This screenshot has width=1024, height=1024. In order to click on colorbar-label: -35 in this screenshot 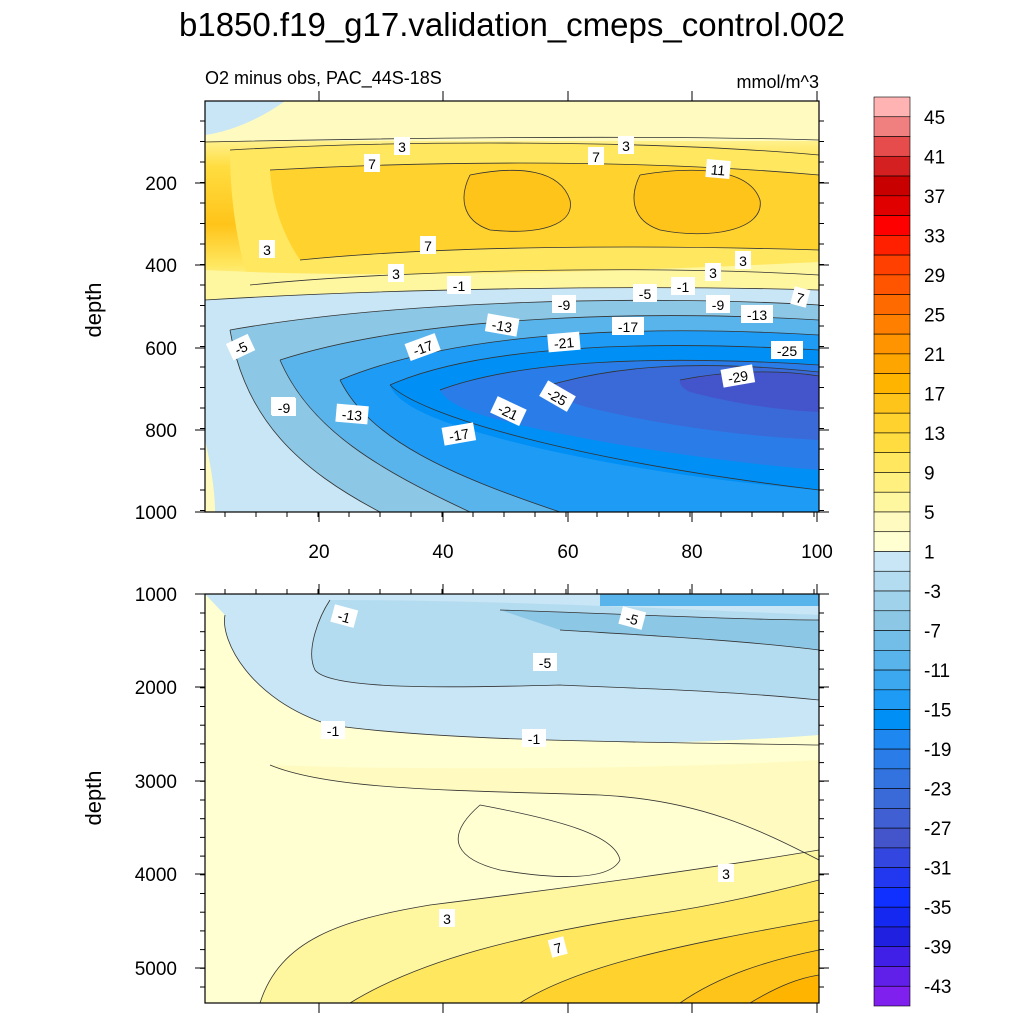, I will do `click(937, 908)`.